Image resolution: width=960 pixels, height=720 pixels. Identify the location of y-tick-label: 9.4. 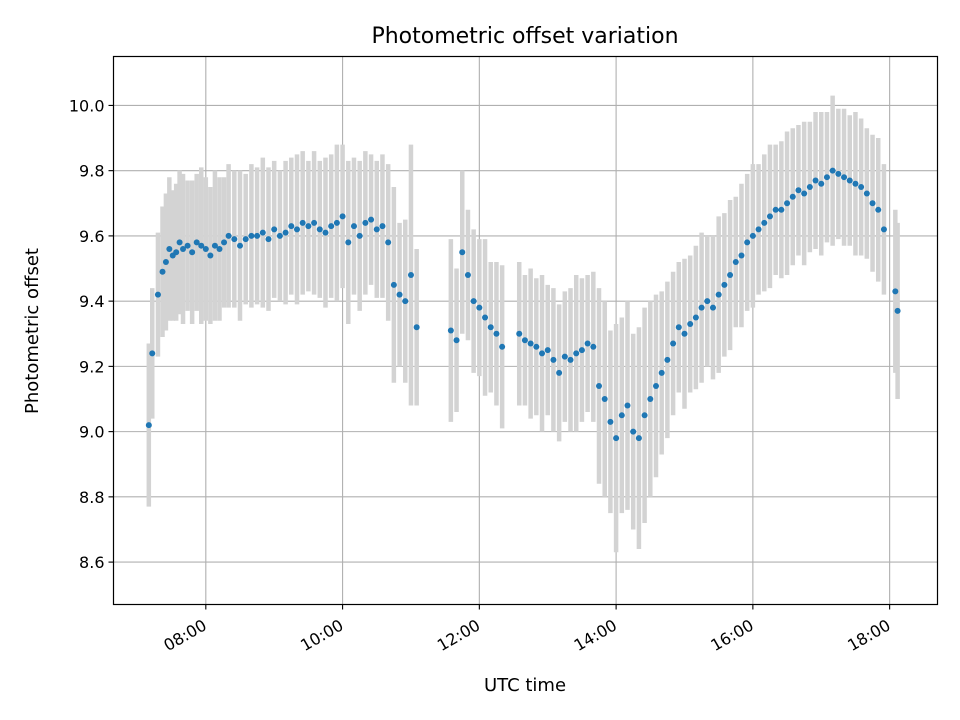
(91, 301).